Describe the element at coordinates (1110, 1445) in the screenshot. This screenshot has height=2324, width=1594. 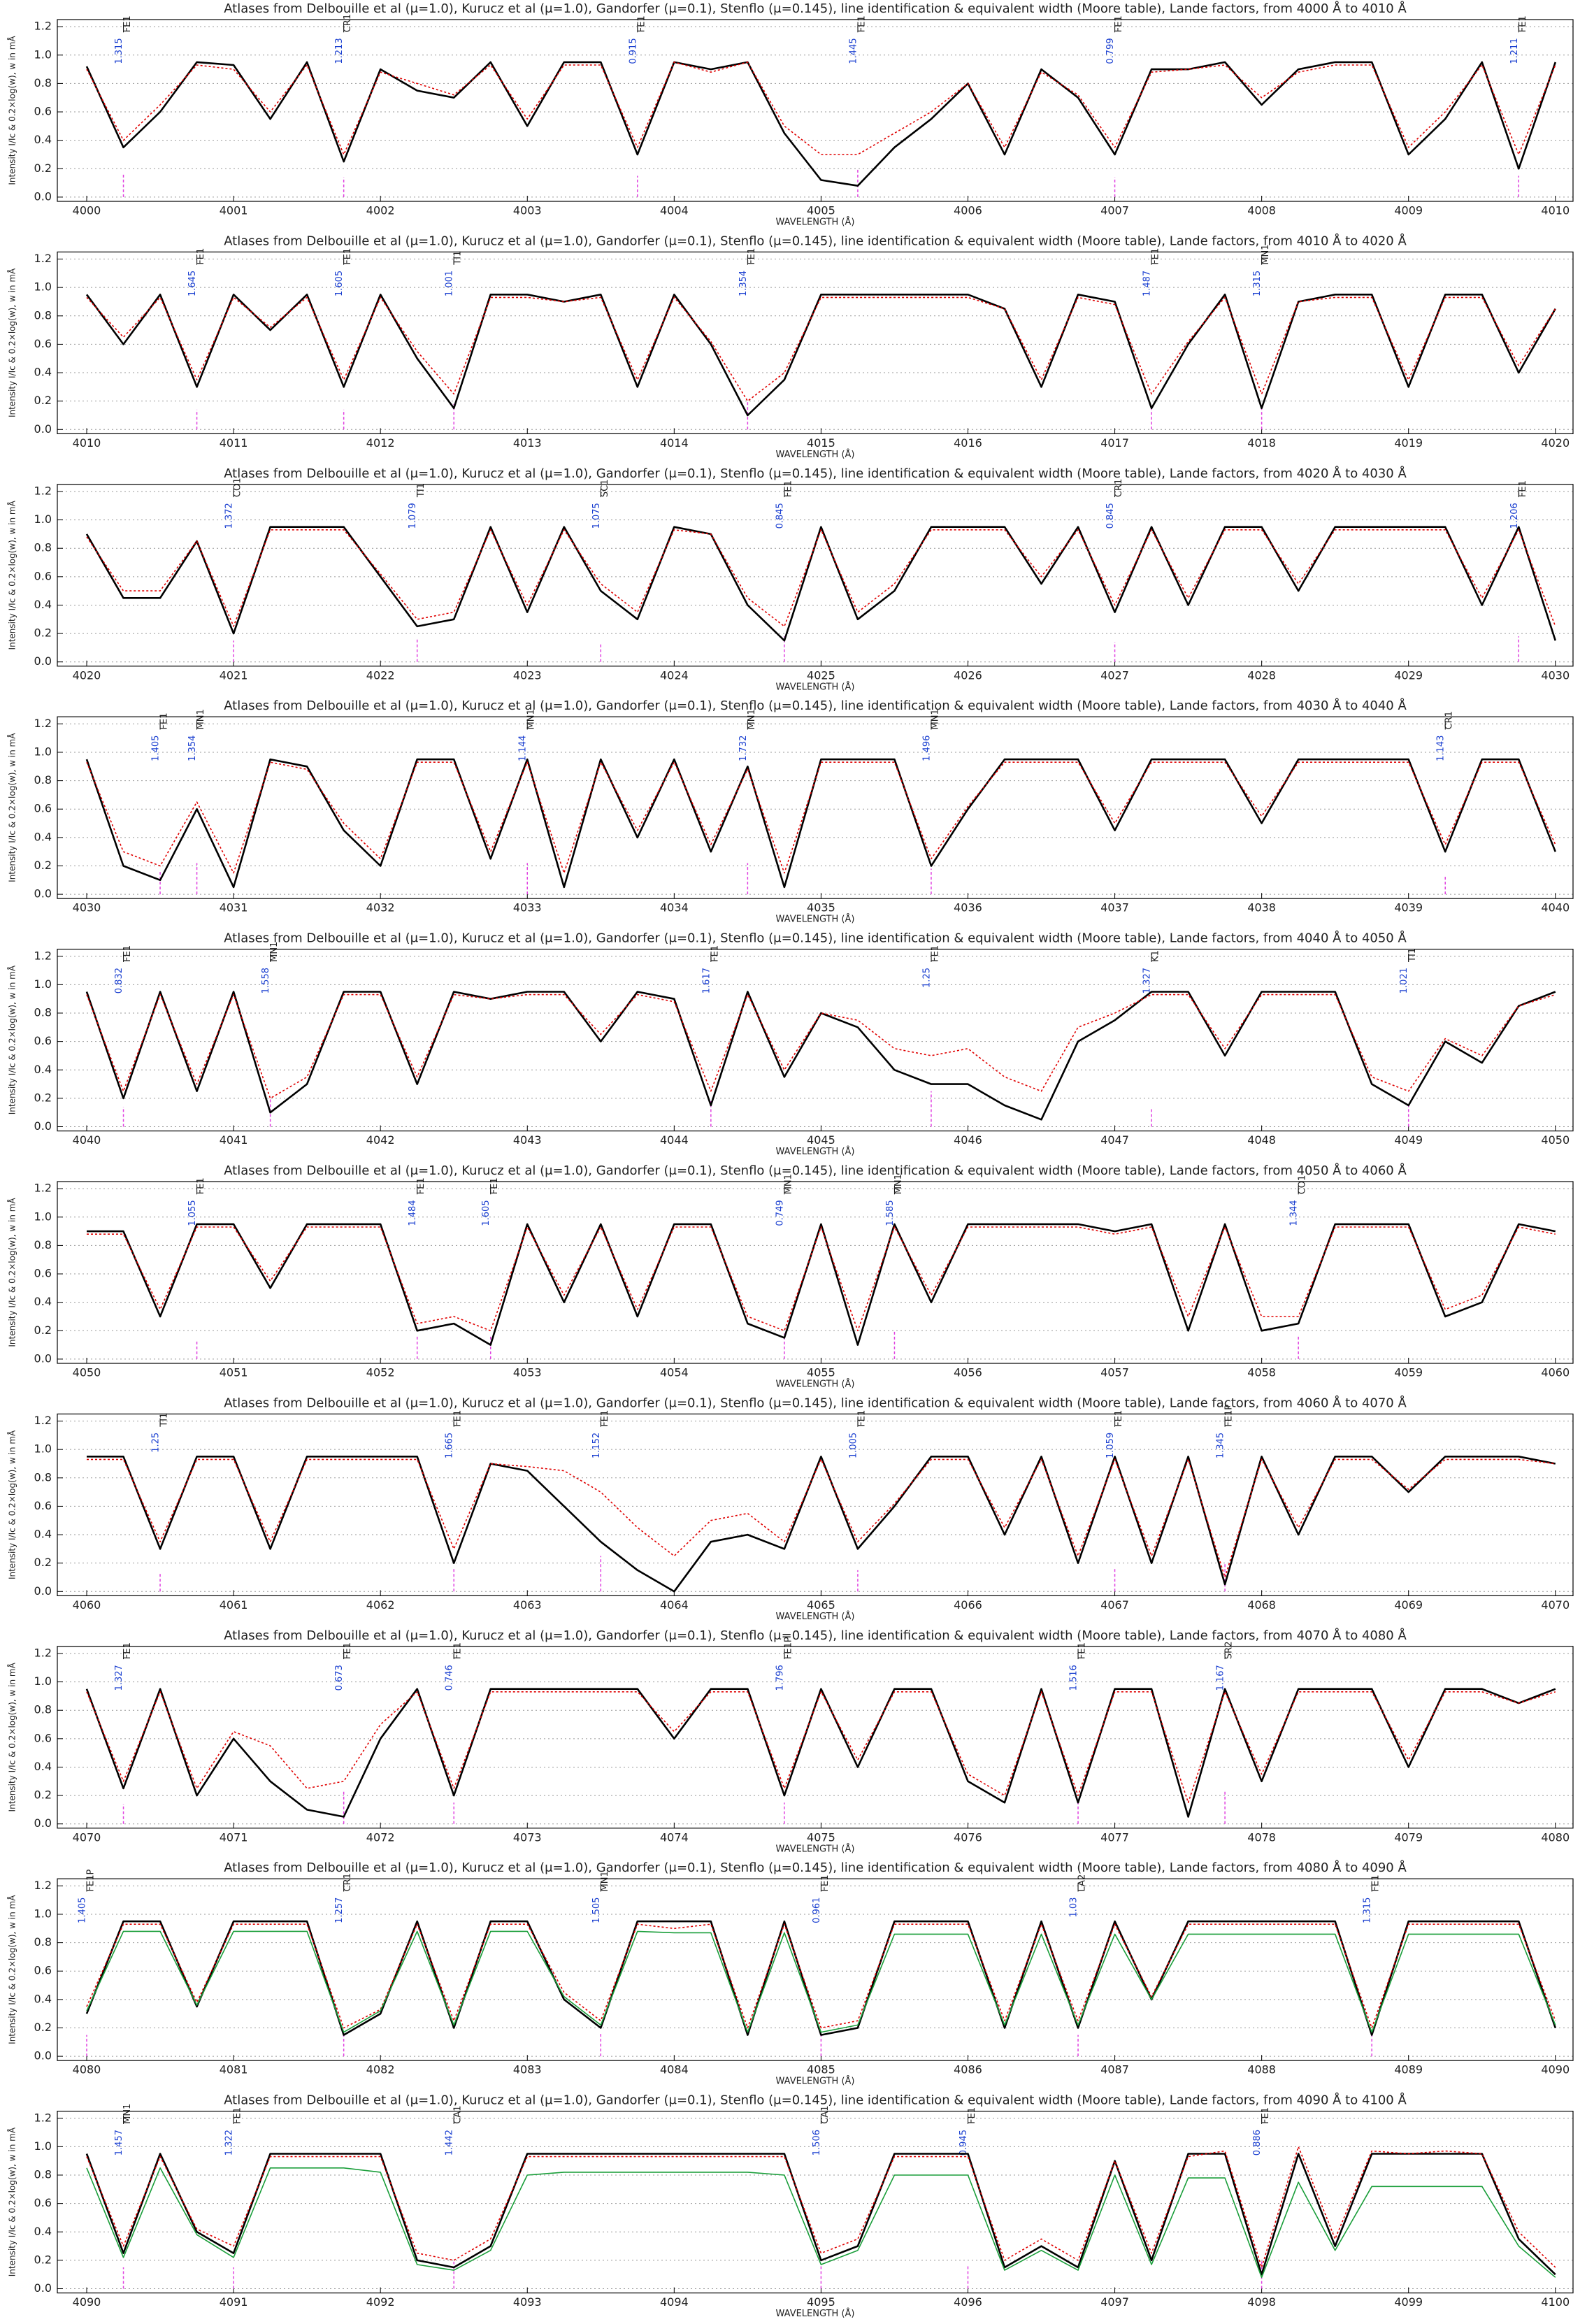
I see `lande-factor: 1.059` at that location.